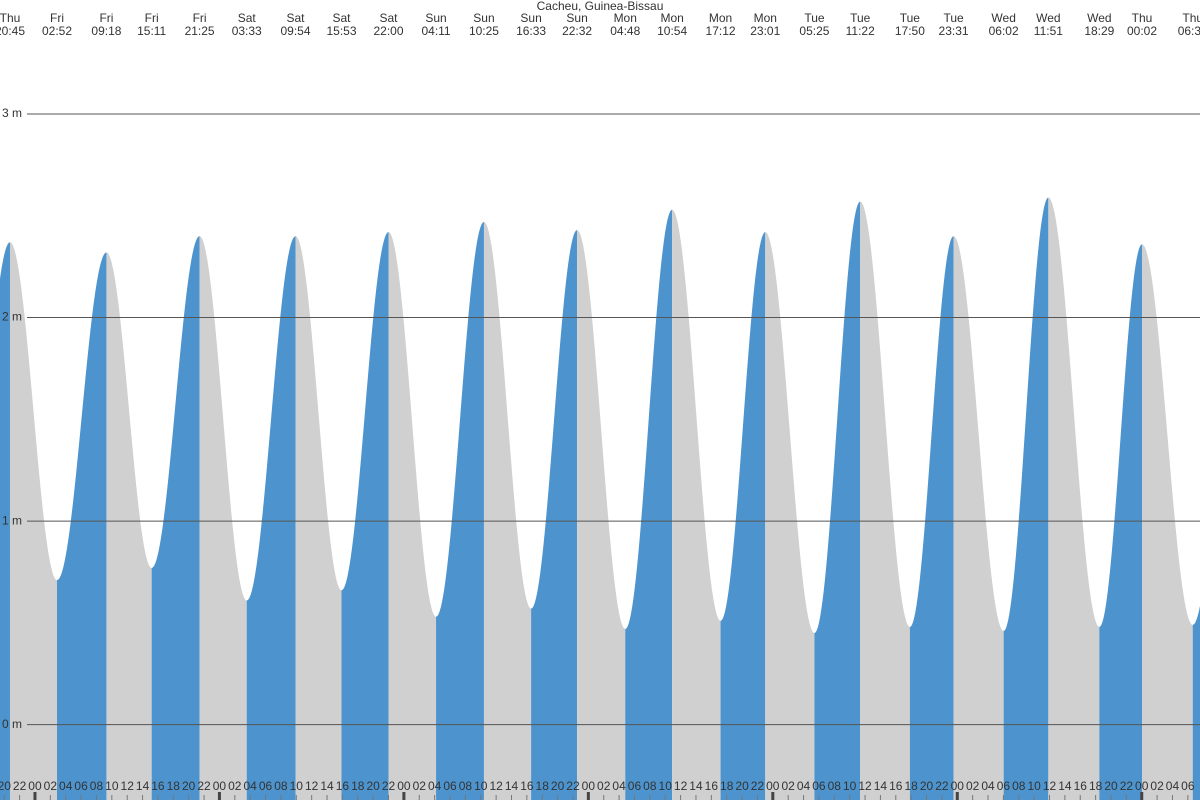  What do you see at coordinates (151, 31) in the screenshot?
I see `extreme-time: 15:11` at bounding box center [151, 31].